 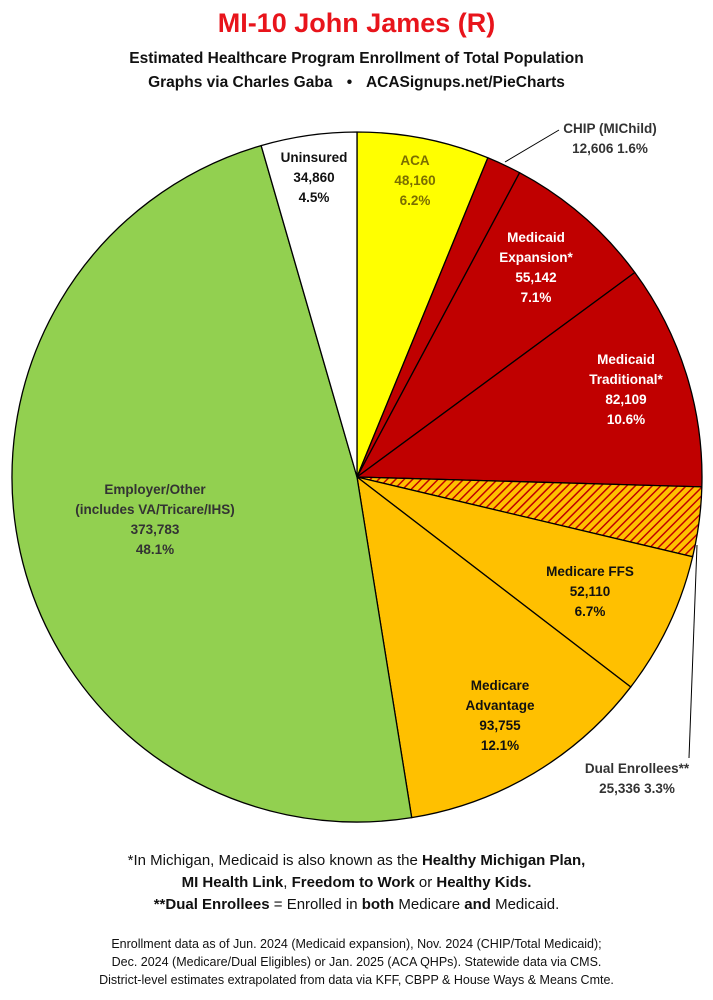 I want to click on slice-label-medicare-advantage: Medicare Advantage 93,755 12.1%, so click(x=500, y=715).